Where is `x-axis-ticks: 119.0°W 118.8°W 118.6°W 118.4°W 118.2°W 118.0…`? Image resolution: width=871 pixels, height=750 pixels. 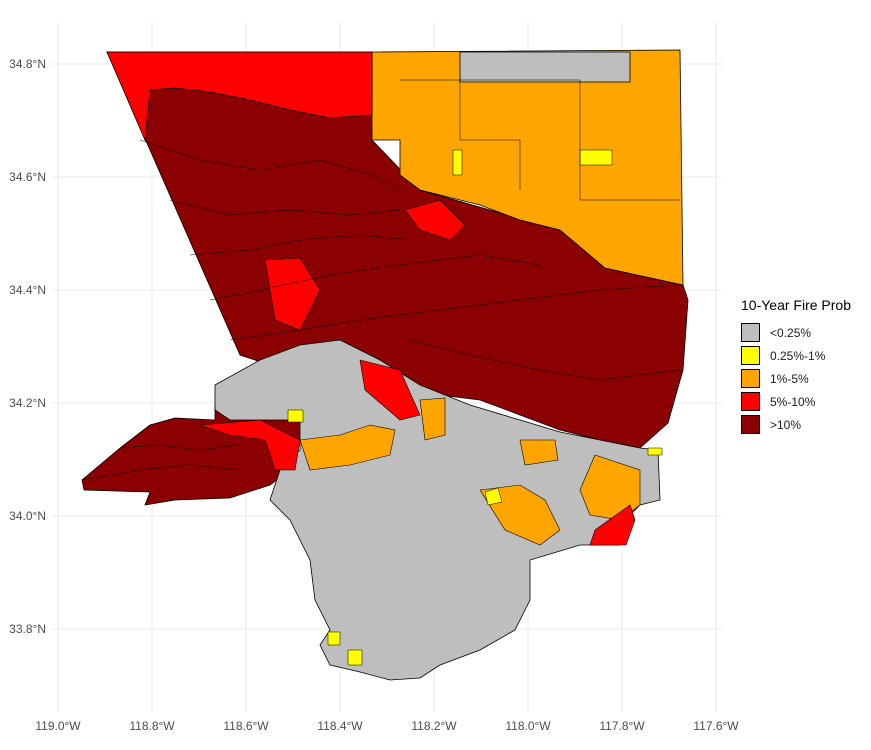 x-axis-ticks: 119.0°W 118.8°W 118.6°W 118.4°W 118.2°W 118.0… is located at coordinates (387, 726).